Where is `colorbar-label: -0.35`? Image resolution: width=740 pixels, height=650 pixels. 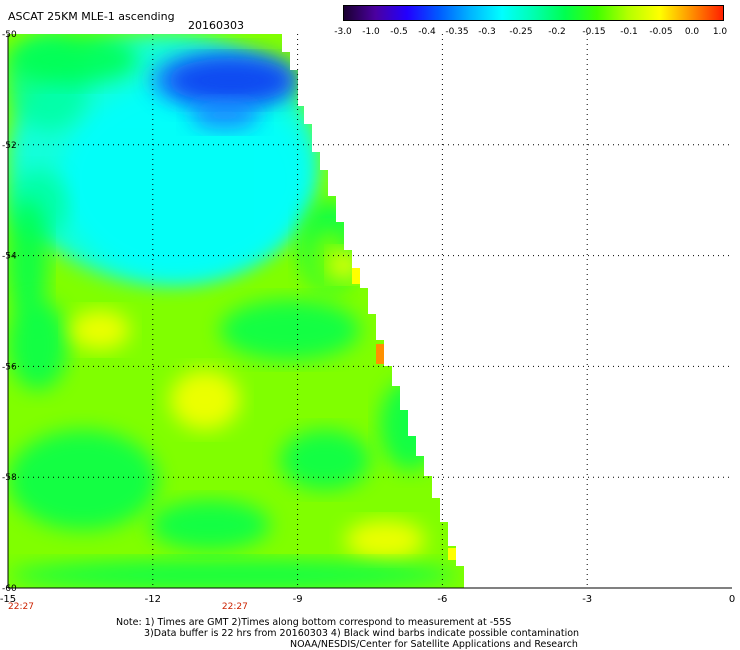
colorbar-label: -0.35 is located at coordinates (457, 32).